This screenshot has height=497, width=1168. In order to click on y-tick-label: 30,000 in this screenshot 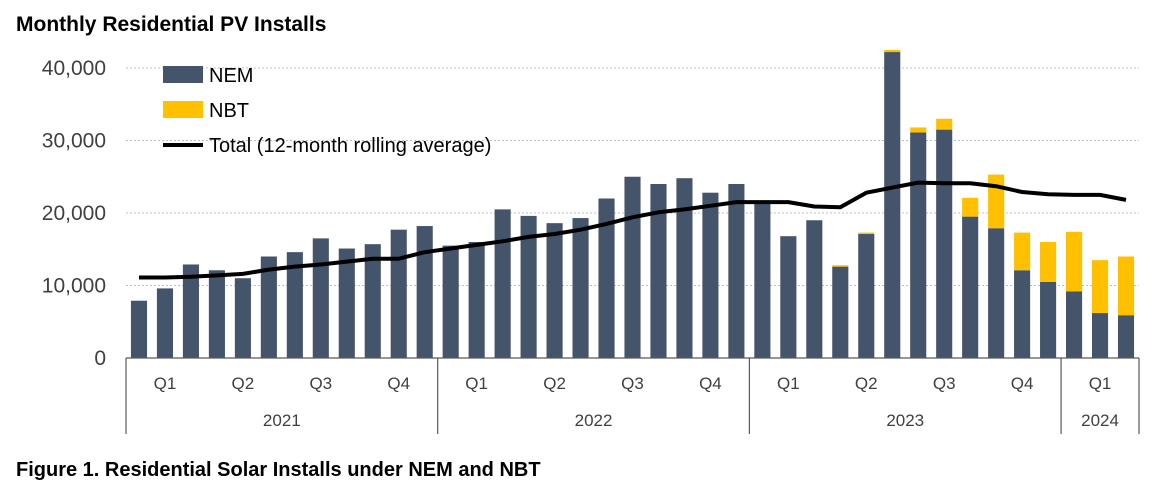, I will do `click(74, 141)`.